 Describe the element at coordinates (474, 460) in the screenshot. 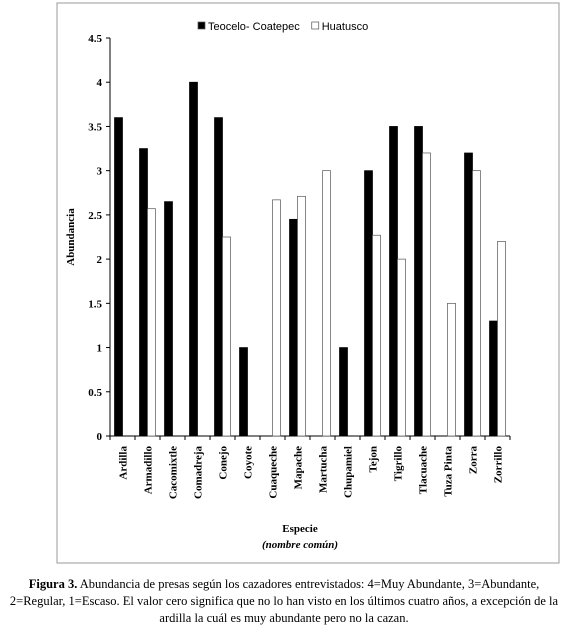

I see `x-tick-label: Zorra` at that location.